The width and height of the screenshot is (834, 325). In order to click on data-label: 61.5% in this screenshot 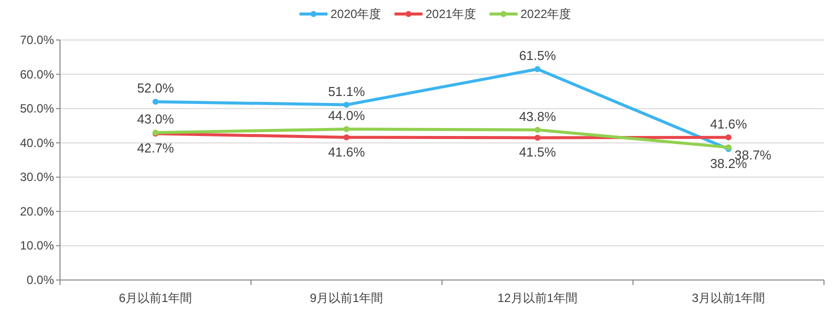, I will do `click(537, 56)`.